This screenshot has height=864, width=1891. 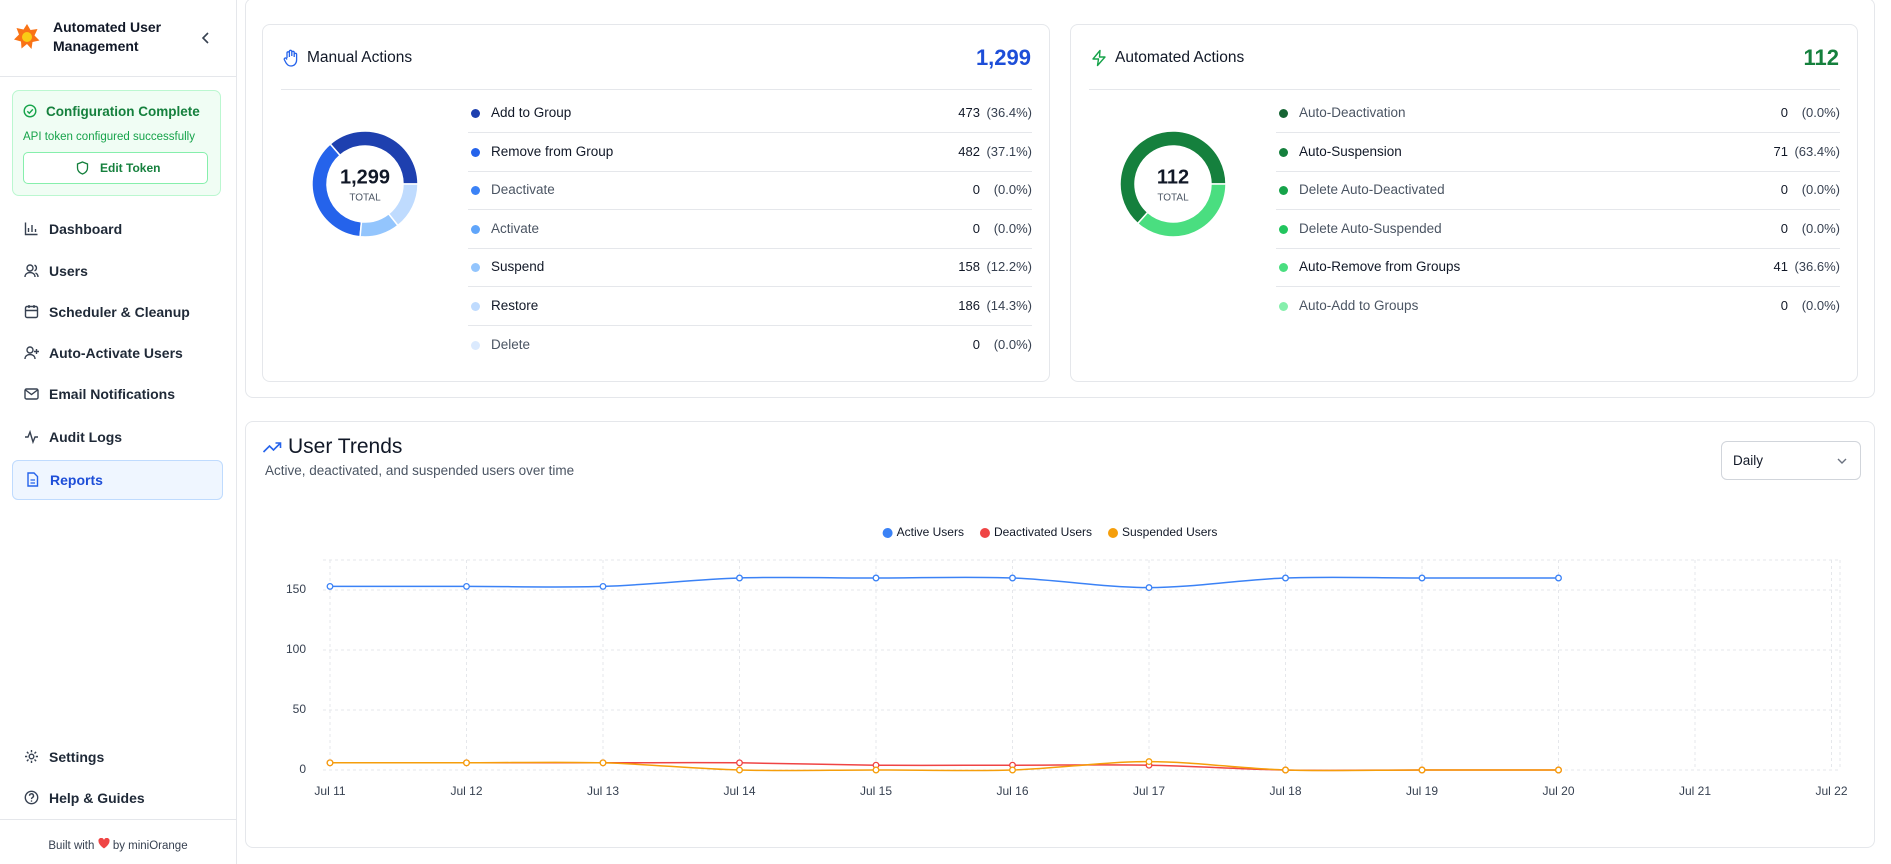 I want to click on nav-item: Audit Logs, so click(x=116, y=437).